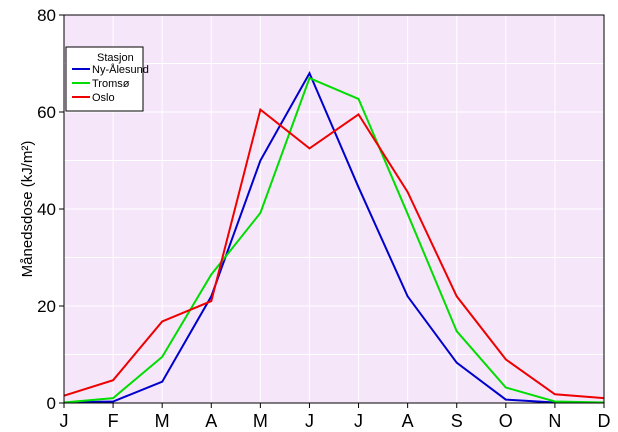 The image size is (618, 432). What do you see at coordinates (46, 209) in the screenshot?
I see `y-tick-label: 40` at bounding box center [46, 209].